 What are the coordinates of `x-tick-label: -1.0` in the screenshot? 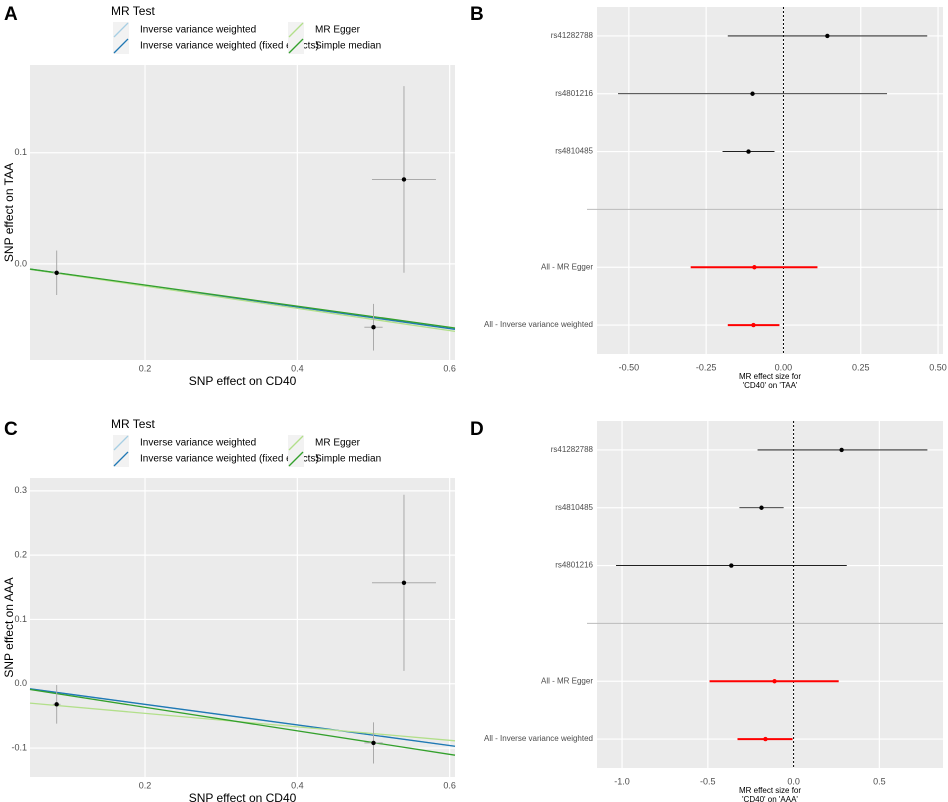 It's located at (622, 781).